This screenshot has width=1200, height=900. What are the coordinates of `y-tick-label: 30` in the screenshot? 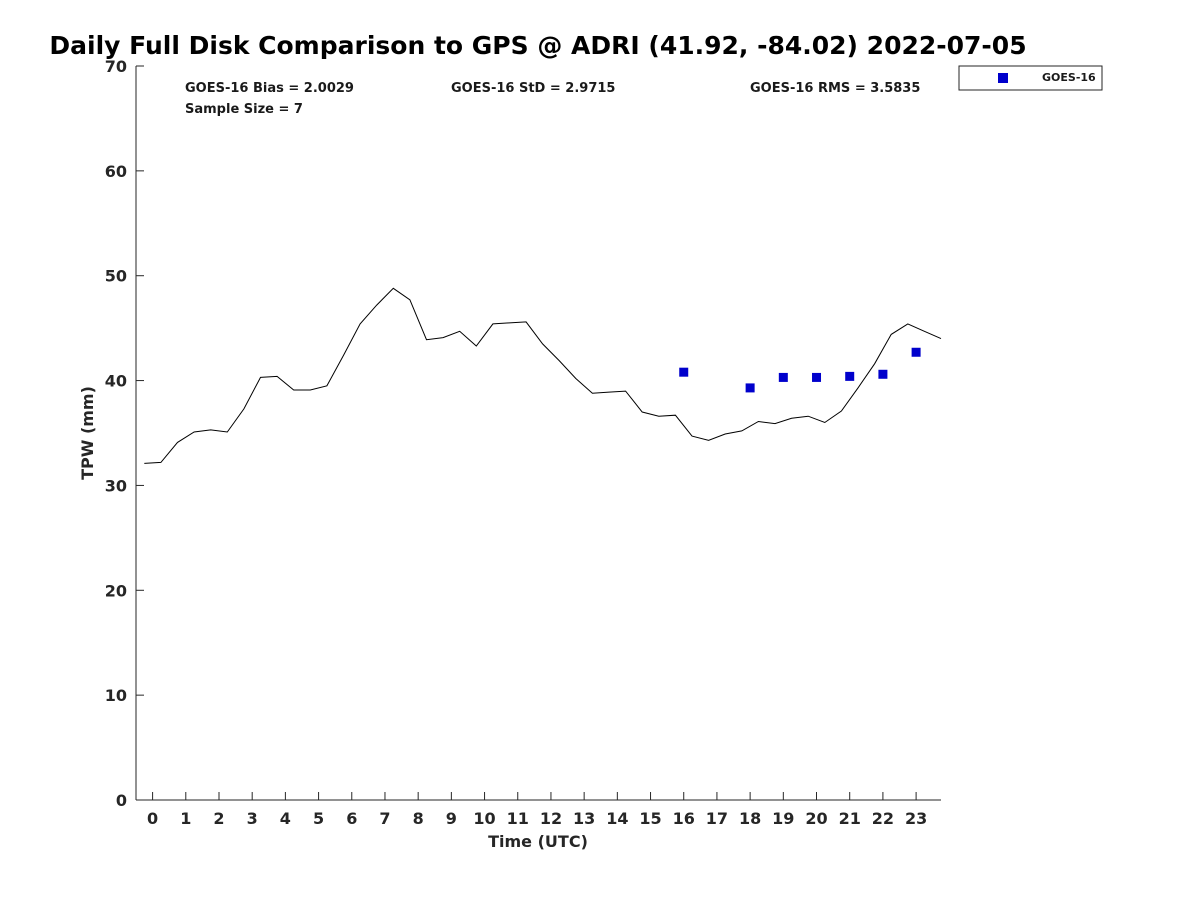 It's located at (116, 485).